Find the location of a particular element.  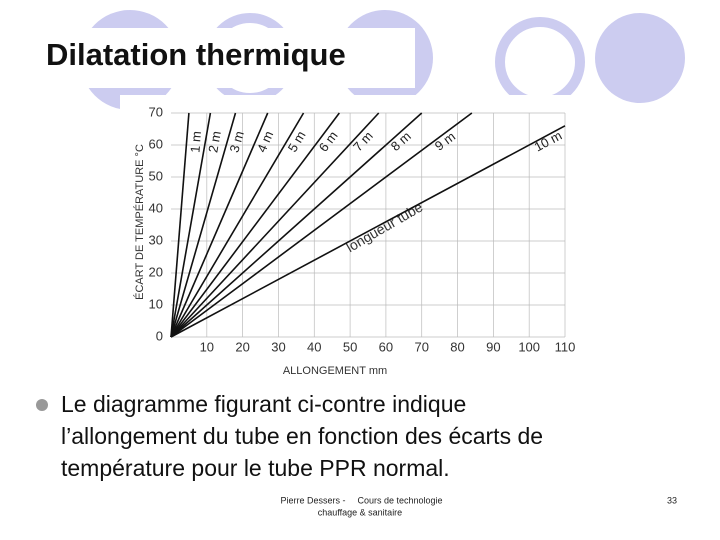

x-axis-label: ALLONGEMENT mm is located at coordinates (335, 371).